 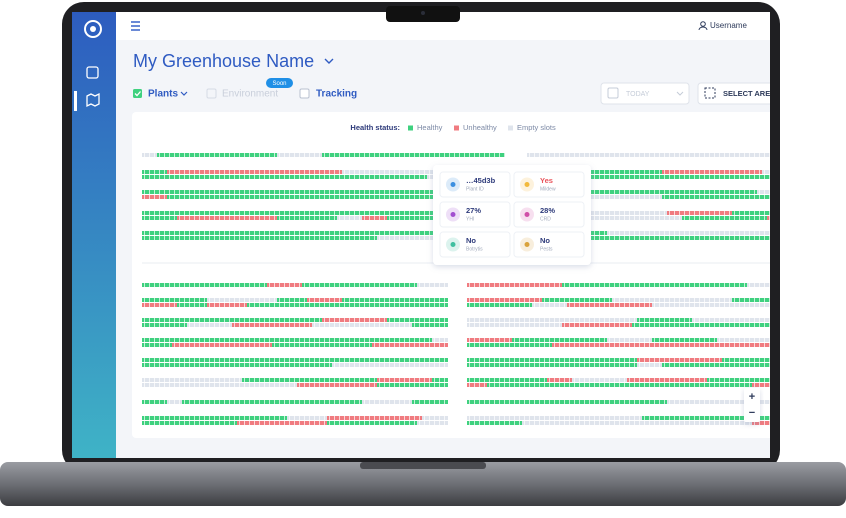 I want to click on select-area-label: SELECT AREA, so click(x=749, y=93).